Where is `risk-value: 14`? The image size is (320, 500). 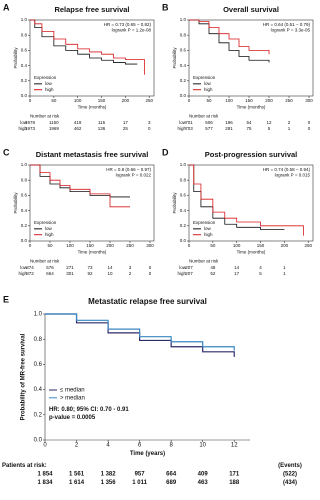 risk-value: 14 is located at coordinates (110, 267).